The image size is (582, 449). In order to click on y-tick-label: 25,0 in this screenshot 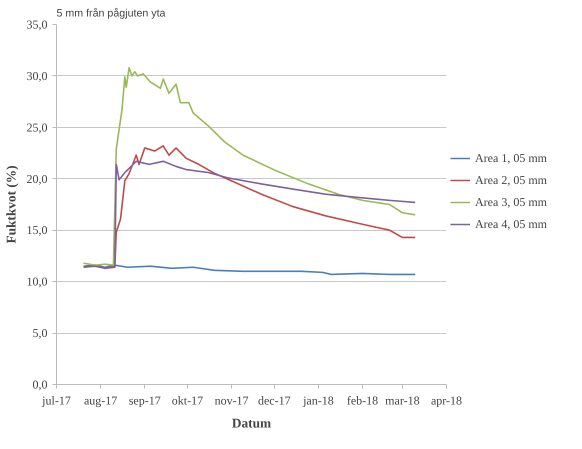, I will do `click(37, 127)`.